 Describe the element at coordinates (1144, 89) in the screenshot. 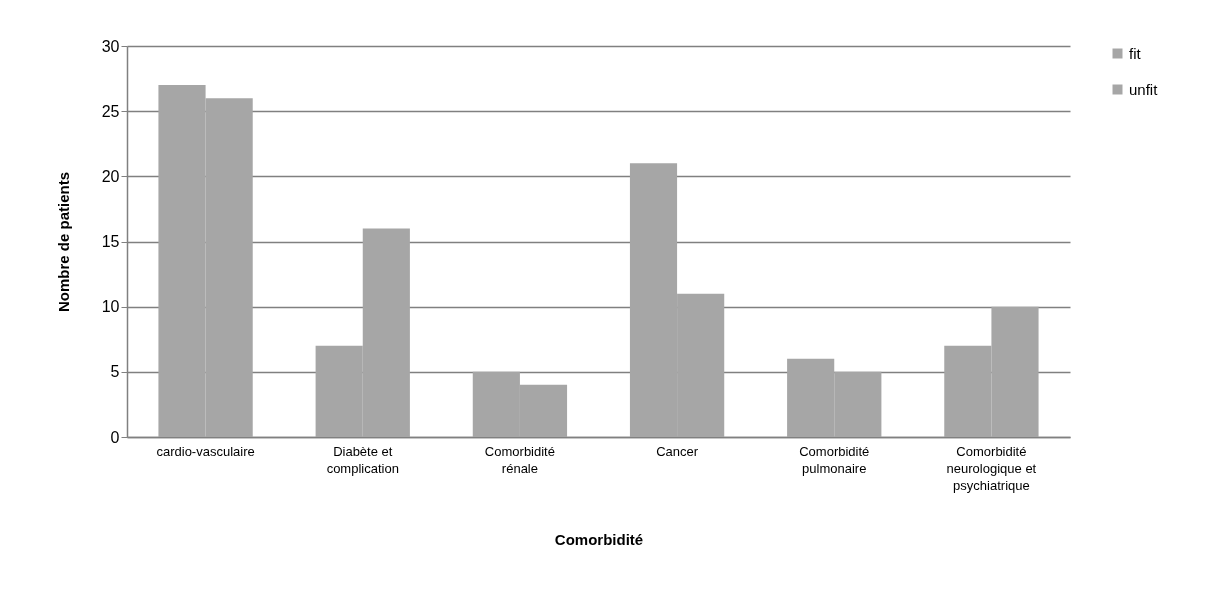

I see `legend-label: unfit` at that location.